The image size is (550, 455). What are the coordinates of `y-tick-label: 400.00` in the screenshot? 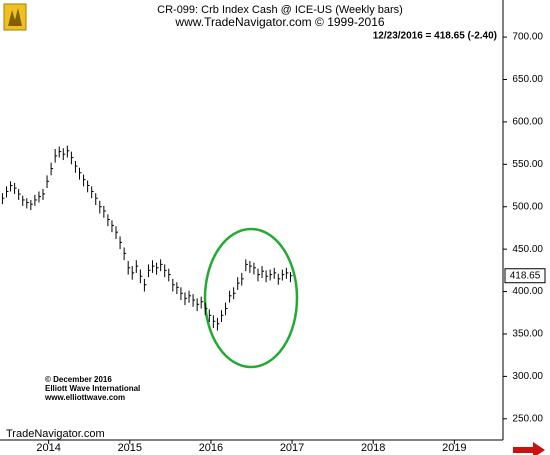 It's located at (527, 291).